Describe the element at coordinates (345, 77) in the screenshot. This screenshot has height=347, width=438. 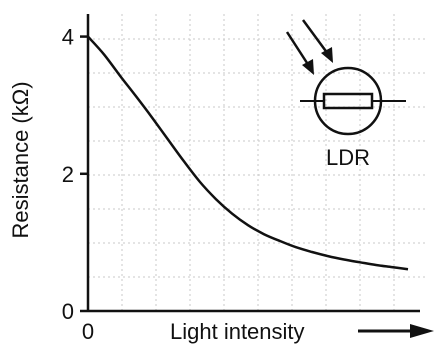
I see `ldr-symbol-icon` at that location.